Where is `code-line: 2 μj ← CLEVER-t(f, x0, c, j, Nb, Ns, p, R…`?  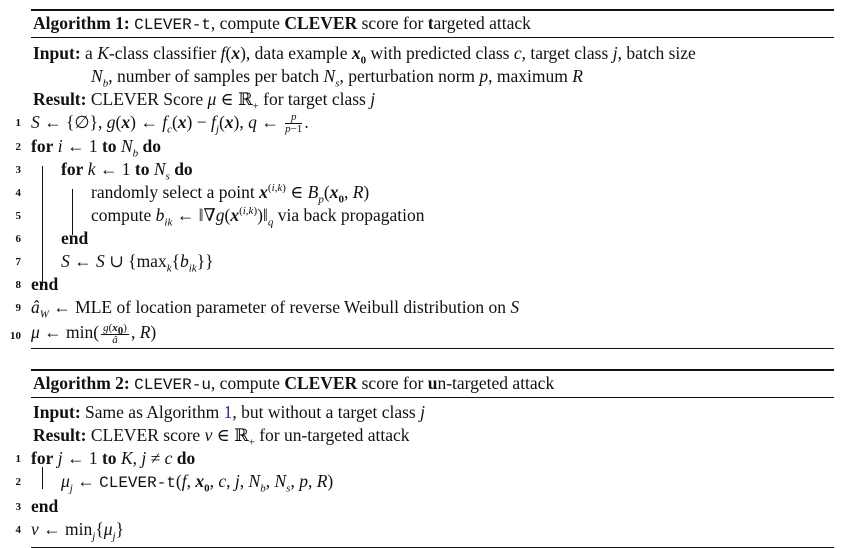 code-line: 2 μj ← CLEVER-t(f, x0, c, j, Nb, Ns, p, R… is located at coordinates (174, 483).